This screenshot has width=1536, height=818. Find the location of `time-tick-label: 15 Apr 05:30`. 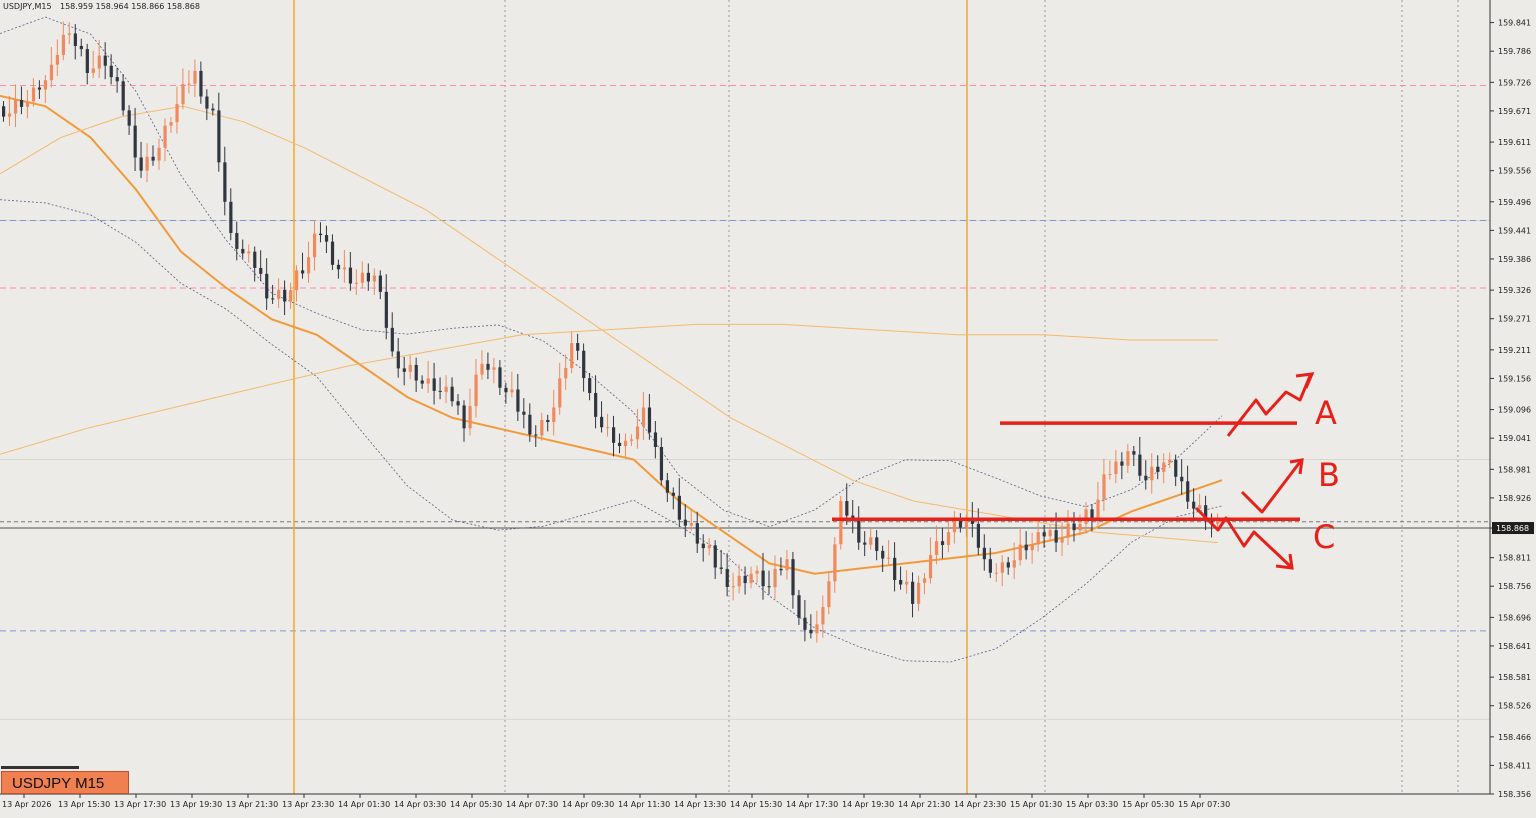

time-tick-label: 15 Apr 05:30 is located at coordinates (1148, 804).